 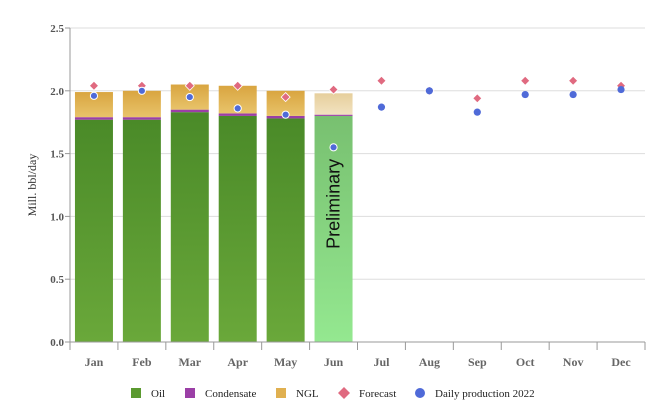 What do you see at coordinates (334, 362) in the screenshot?
I see `x-tick-label: Jun` at bounding box center [334, 362].